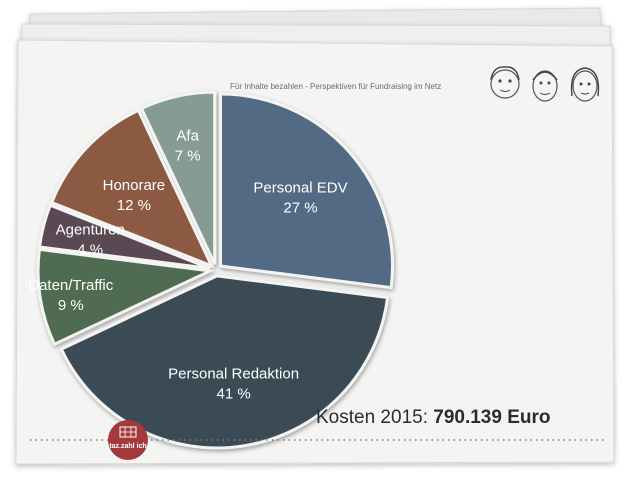 Image resolution: width=638 pixels, height=479 pixels. Describe the element at coordinates (188, 155) in the screenshot. I see `slice-value-label: 7 %` at that location.